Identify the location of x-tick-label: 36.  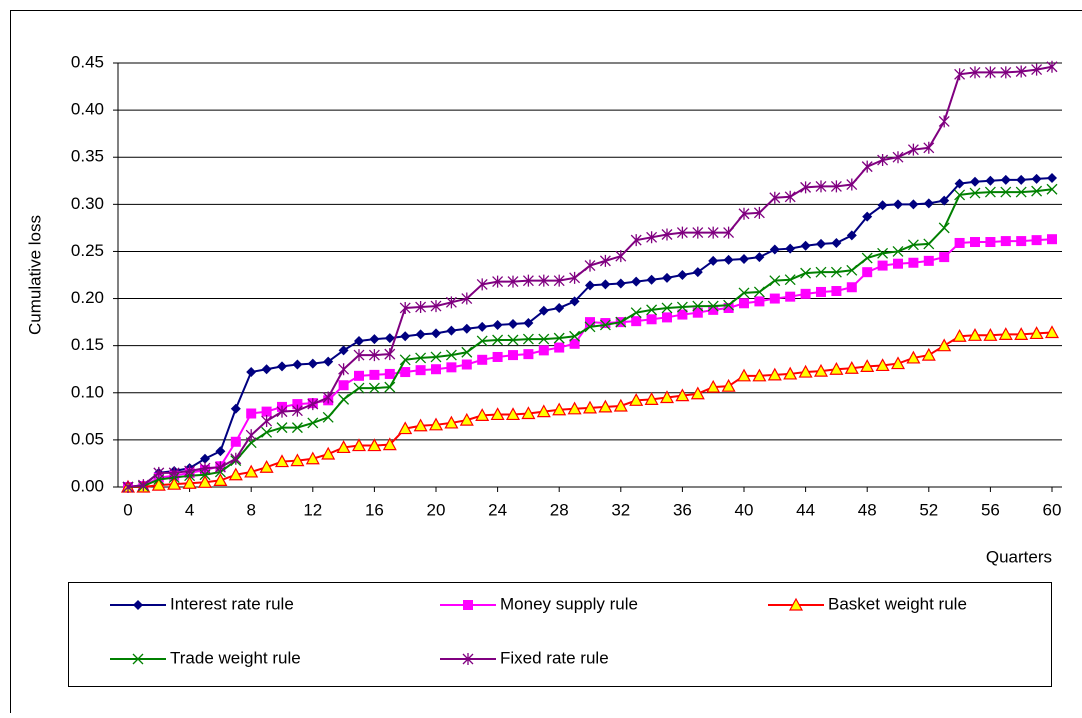
(682, 509).